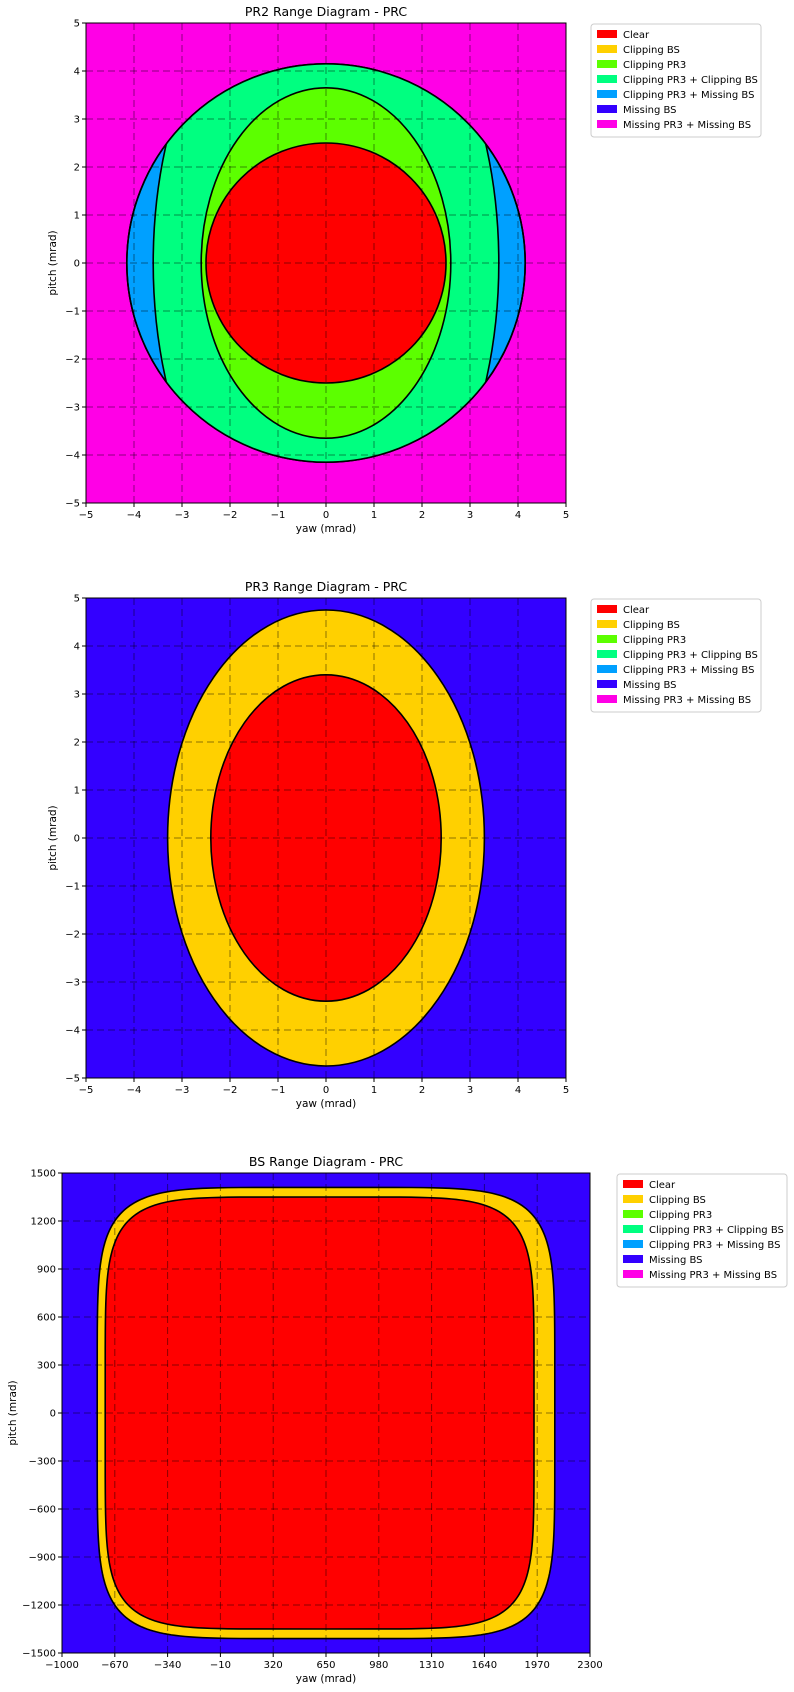  Describe the element at coordinates (114, 1665) in the screenshot. I see `x-tick-label: −670` at that location.